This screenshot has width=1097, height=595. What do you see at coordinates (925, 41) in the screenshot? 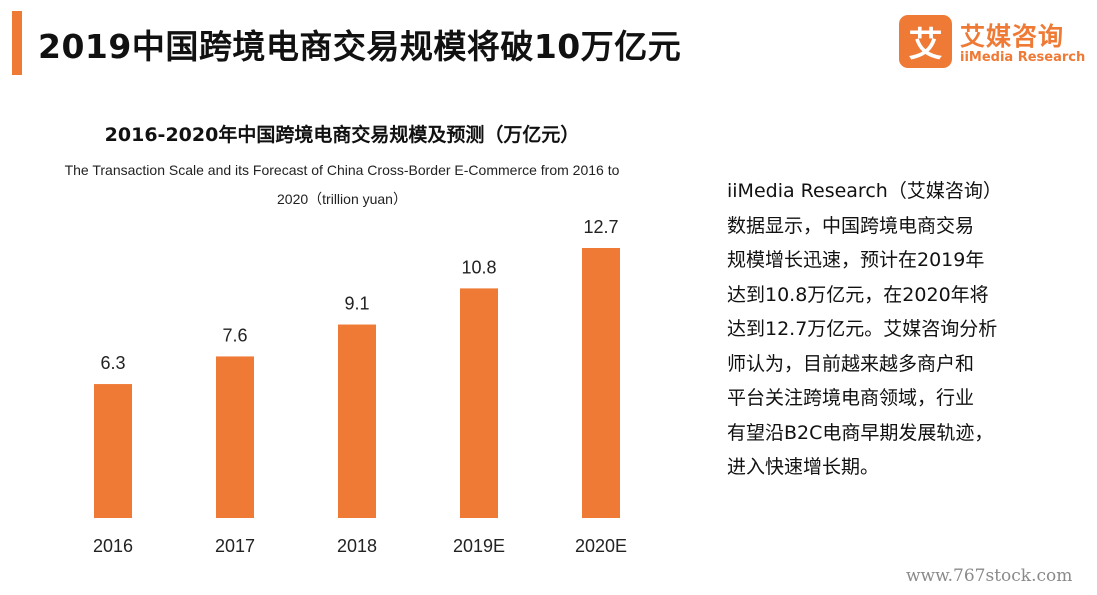
I see `logo-mark-icon: 艾` at bounding box center [925, 41].